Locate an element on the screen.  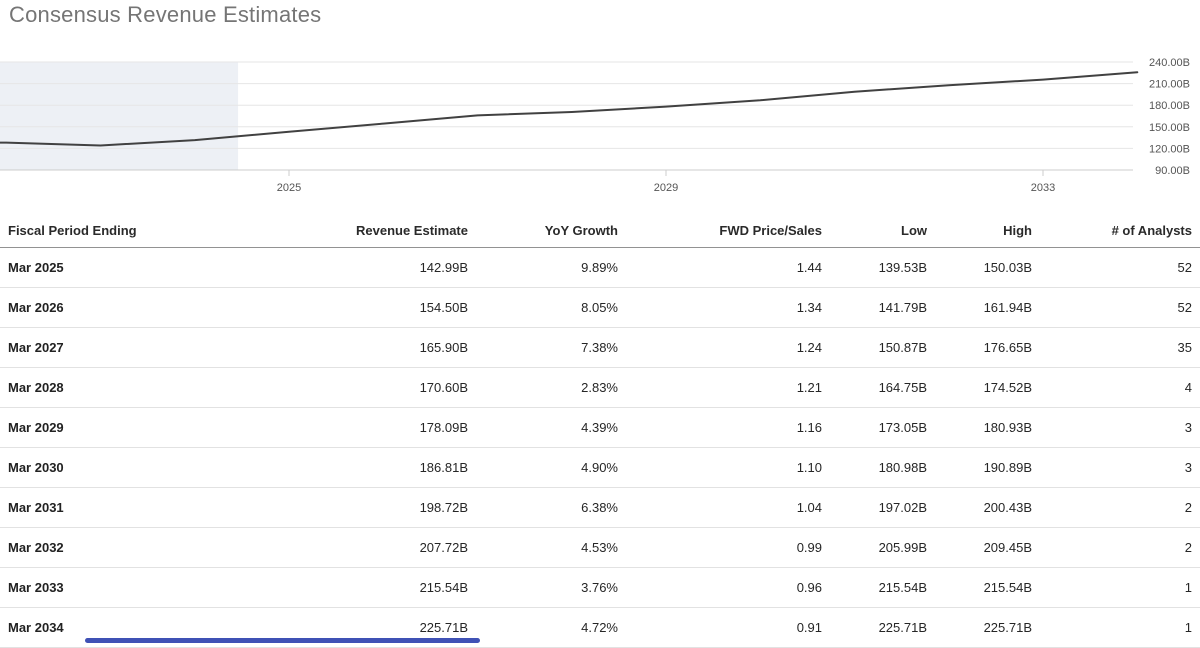
table-row: Mar 2030 186.81B 4.90% 1.10 180.98B 190.89B 3 is located at coordinates (600, 467).